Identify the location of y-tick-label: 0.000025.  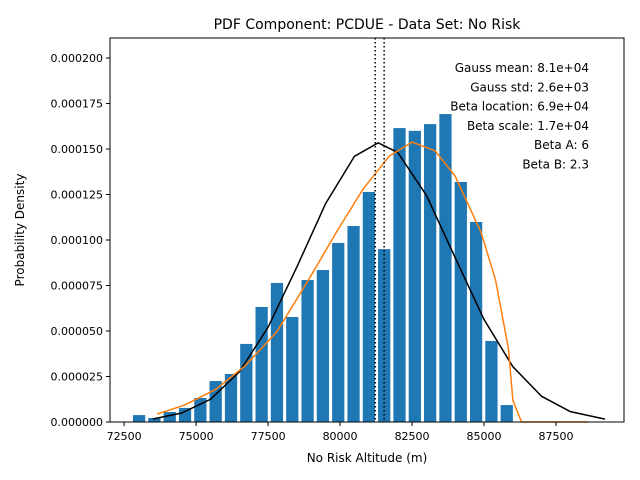
(77, 377).